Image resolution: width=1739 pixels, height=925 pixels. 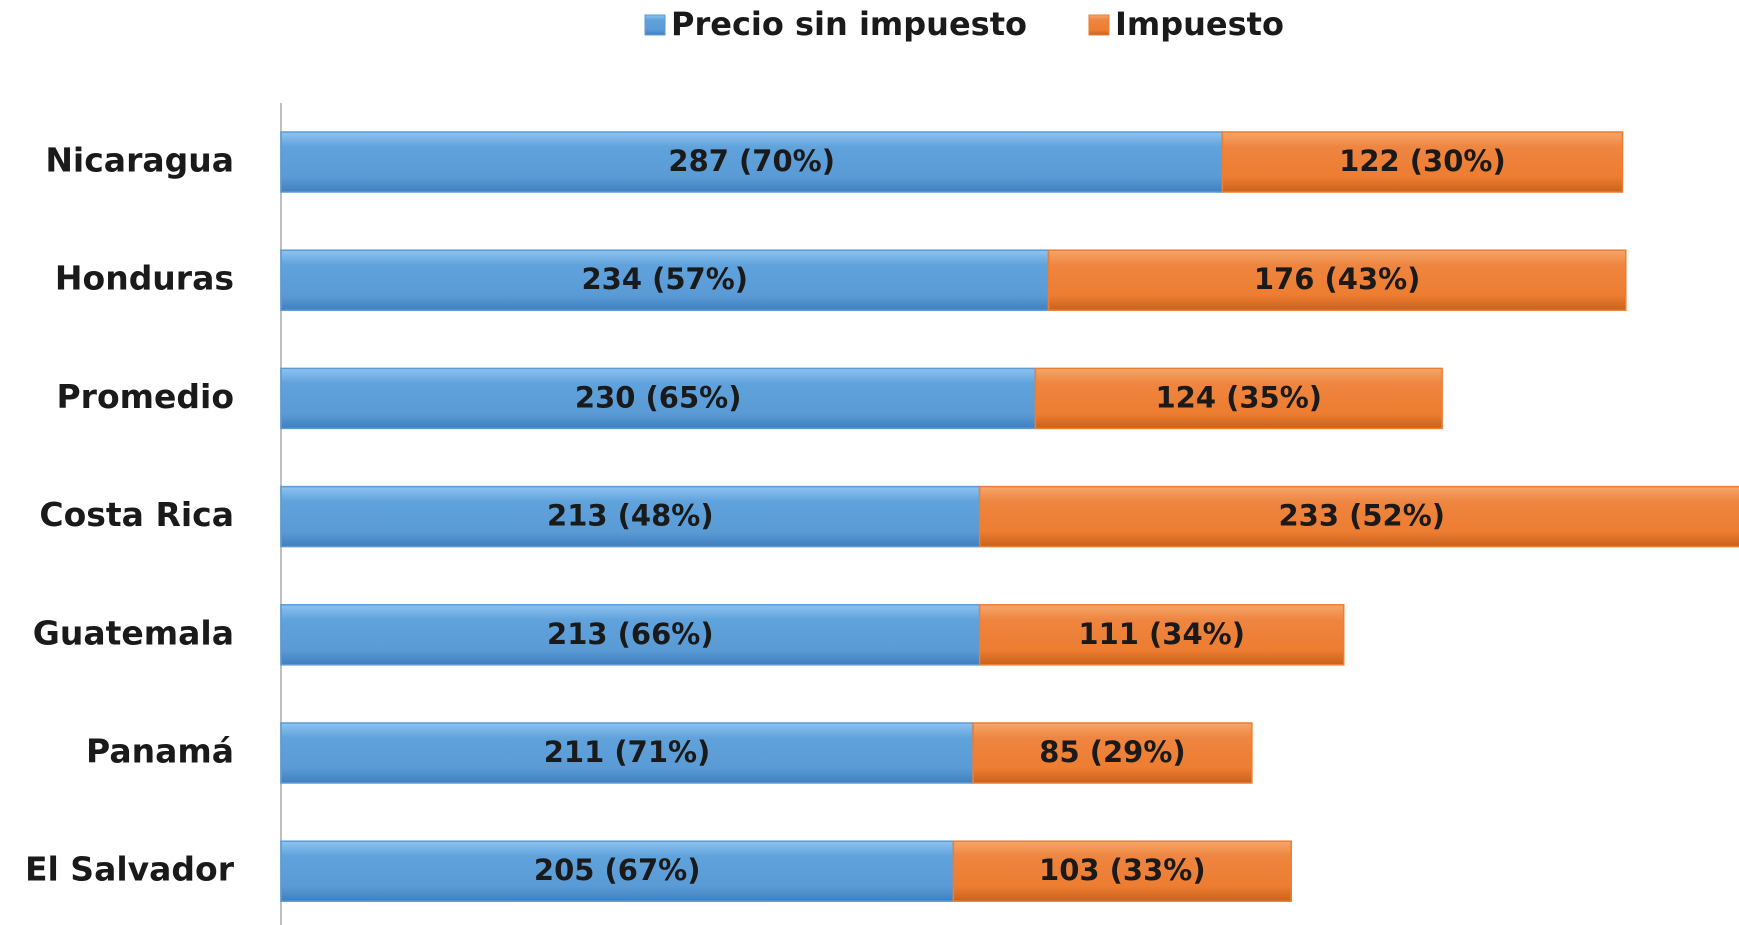 I want to click on data-label: 233 (52%), so click(x=1361, y=516).